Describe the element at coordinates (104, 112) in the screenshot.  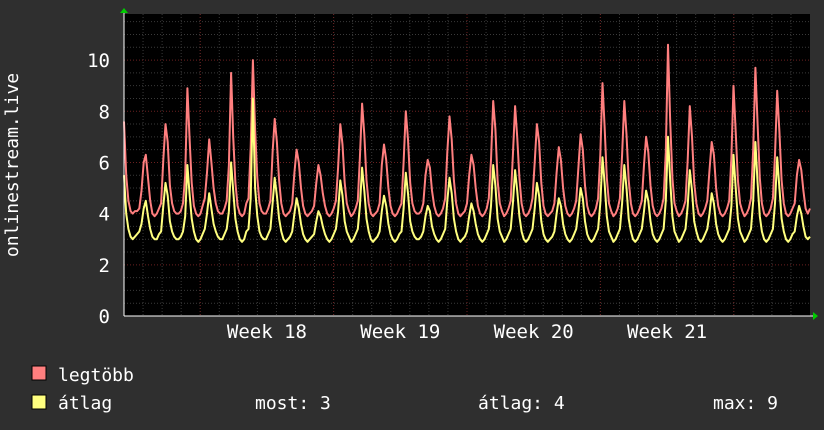
I see `y-tick-label: 8` at that location.